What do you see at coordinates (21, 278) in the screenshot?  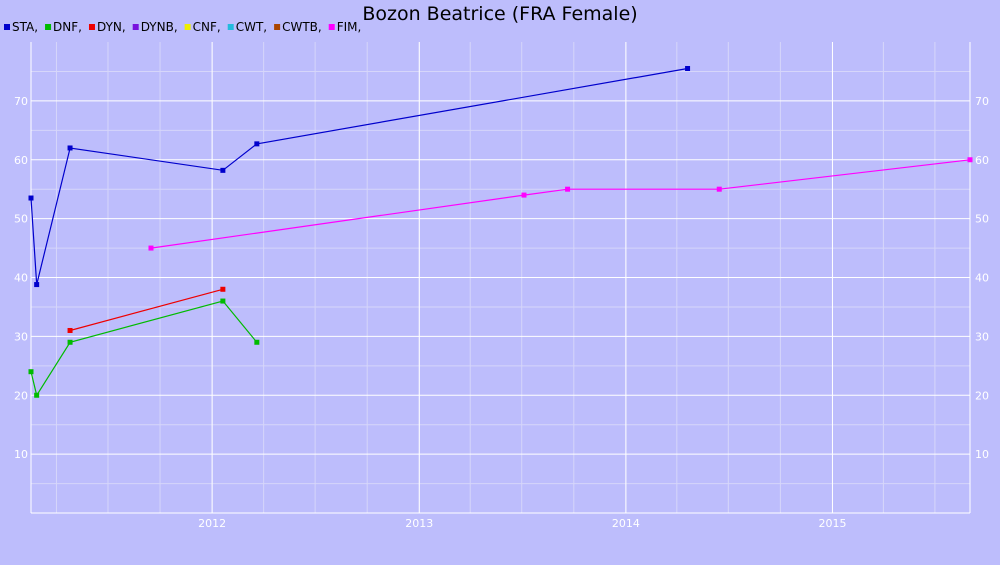 I see `y-tick-label-left: 40` at bounding box center [21, 278].